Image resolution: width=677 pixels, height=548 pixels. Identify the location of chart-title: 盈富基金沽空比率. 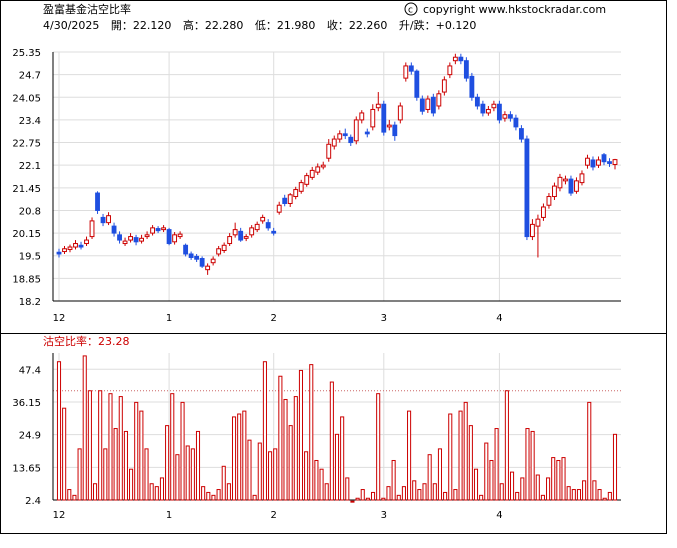
(87, 9).